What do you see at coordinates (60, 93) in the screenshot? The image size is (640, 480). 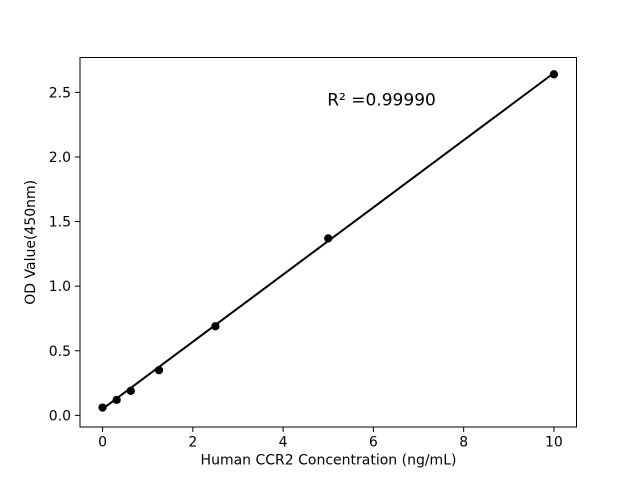 I see `y-tick-label: 2.5` at bounding box center [60, 93].